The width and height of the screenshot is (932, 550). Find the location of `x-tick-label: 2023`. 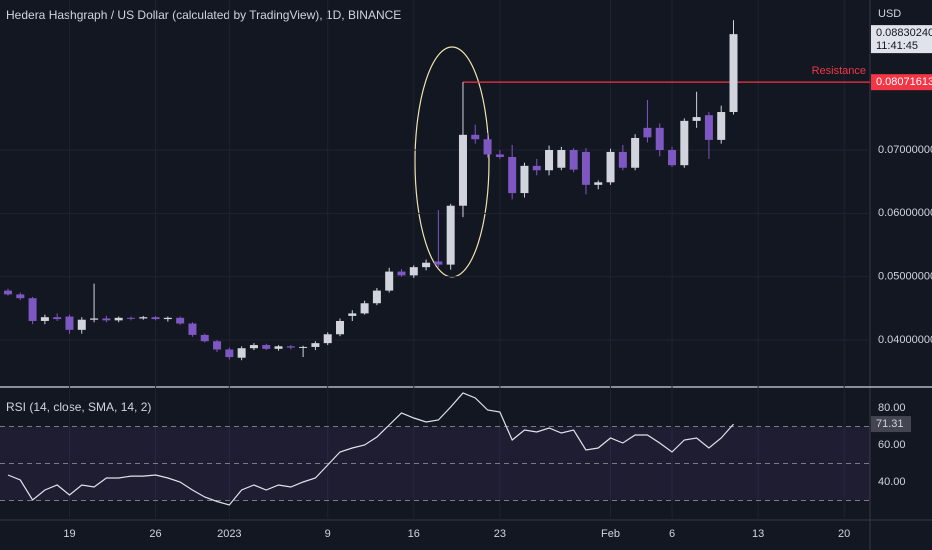

x-tick-label: 2023 is located at coordinates (229, 534).